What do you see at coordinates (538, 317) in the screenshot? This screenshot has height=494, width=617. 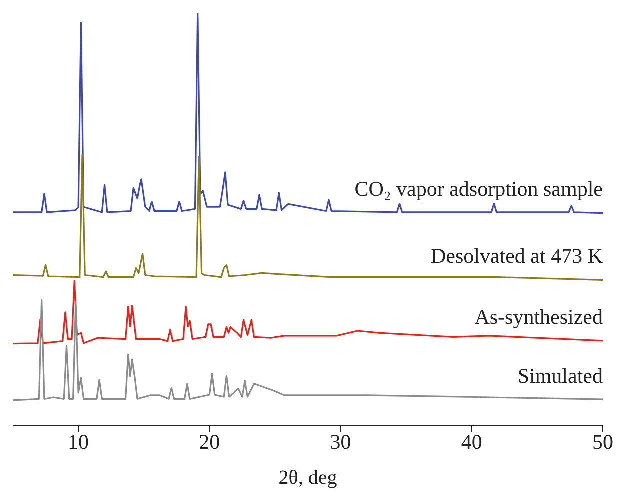 I see `series-label: As-synthesized` at bounding box center [538, 317].